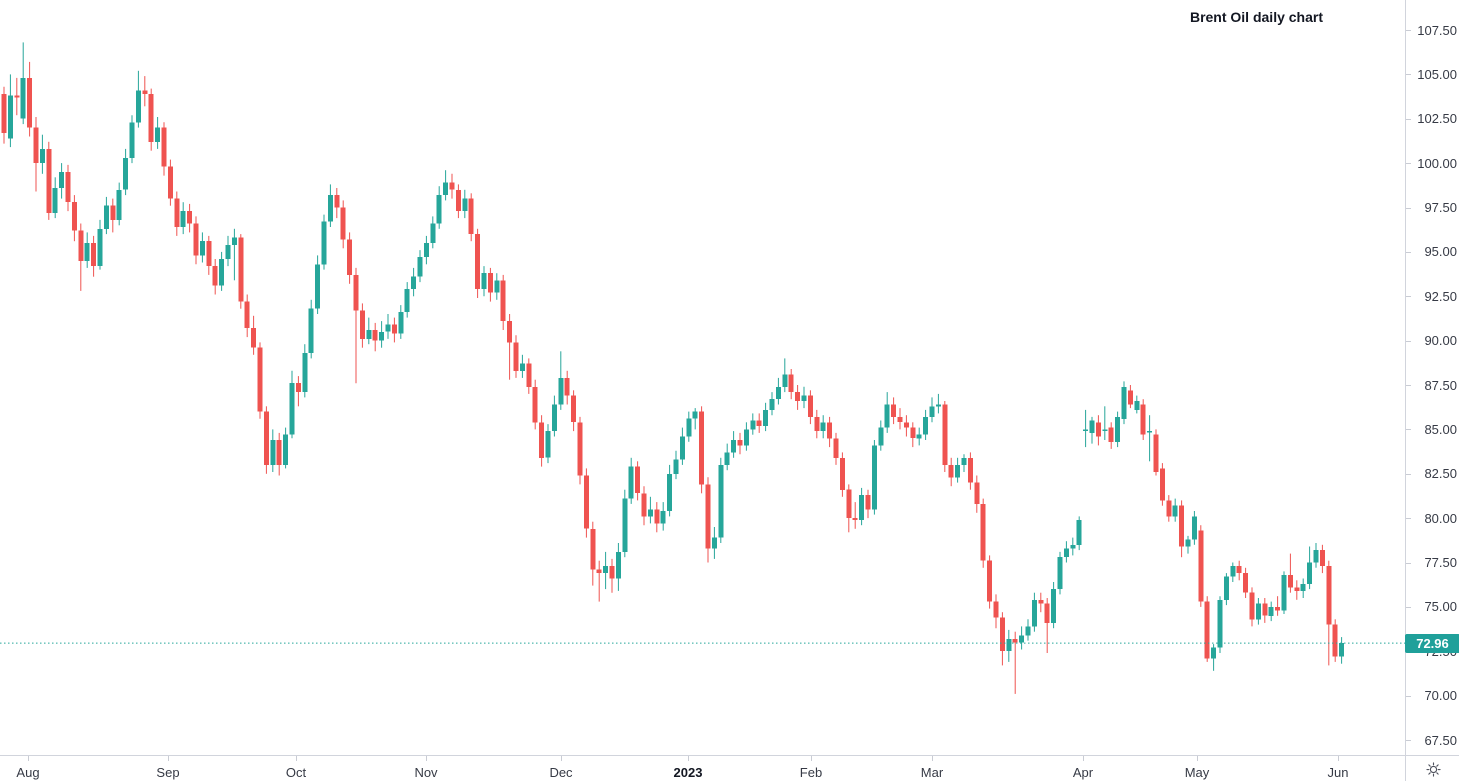 The height and width of the screenshot is (781, 1459). I want to click on gear-icon, so click(1433, 769).